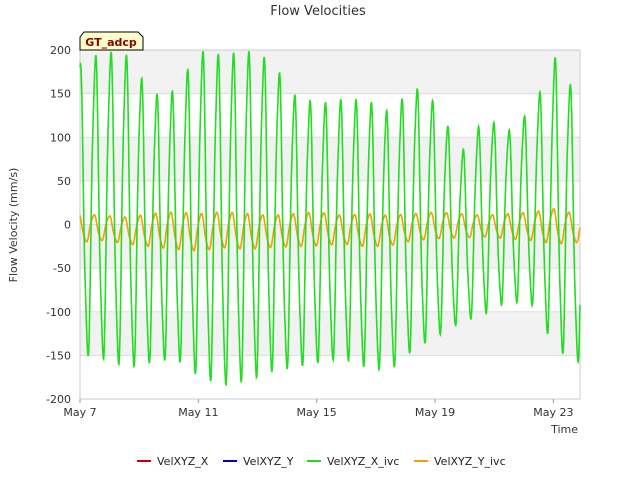 This screenshot has height=480, width=640. Describe the element at coordinates (363, 461) in the screenshot. I see `legend-label: VelXYZ_X_ivc` at that location.